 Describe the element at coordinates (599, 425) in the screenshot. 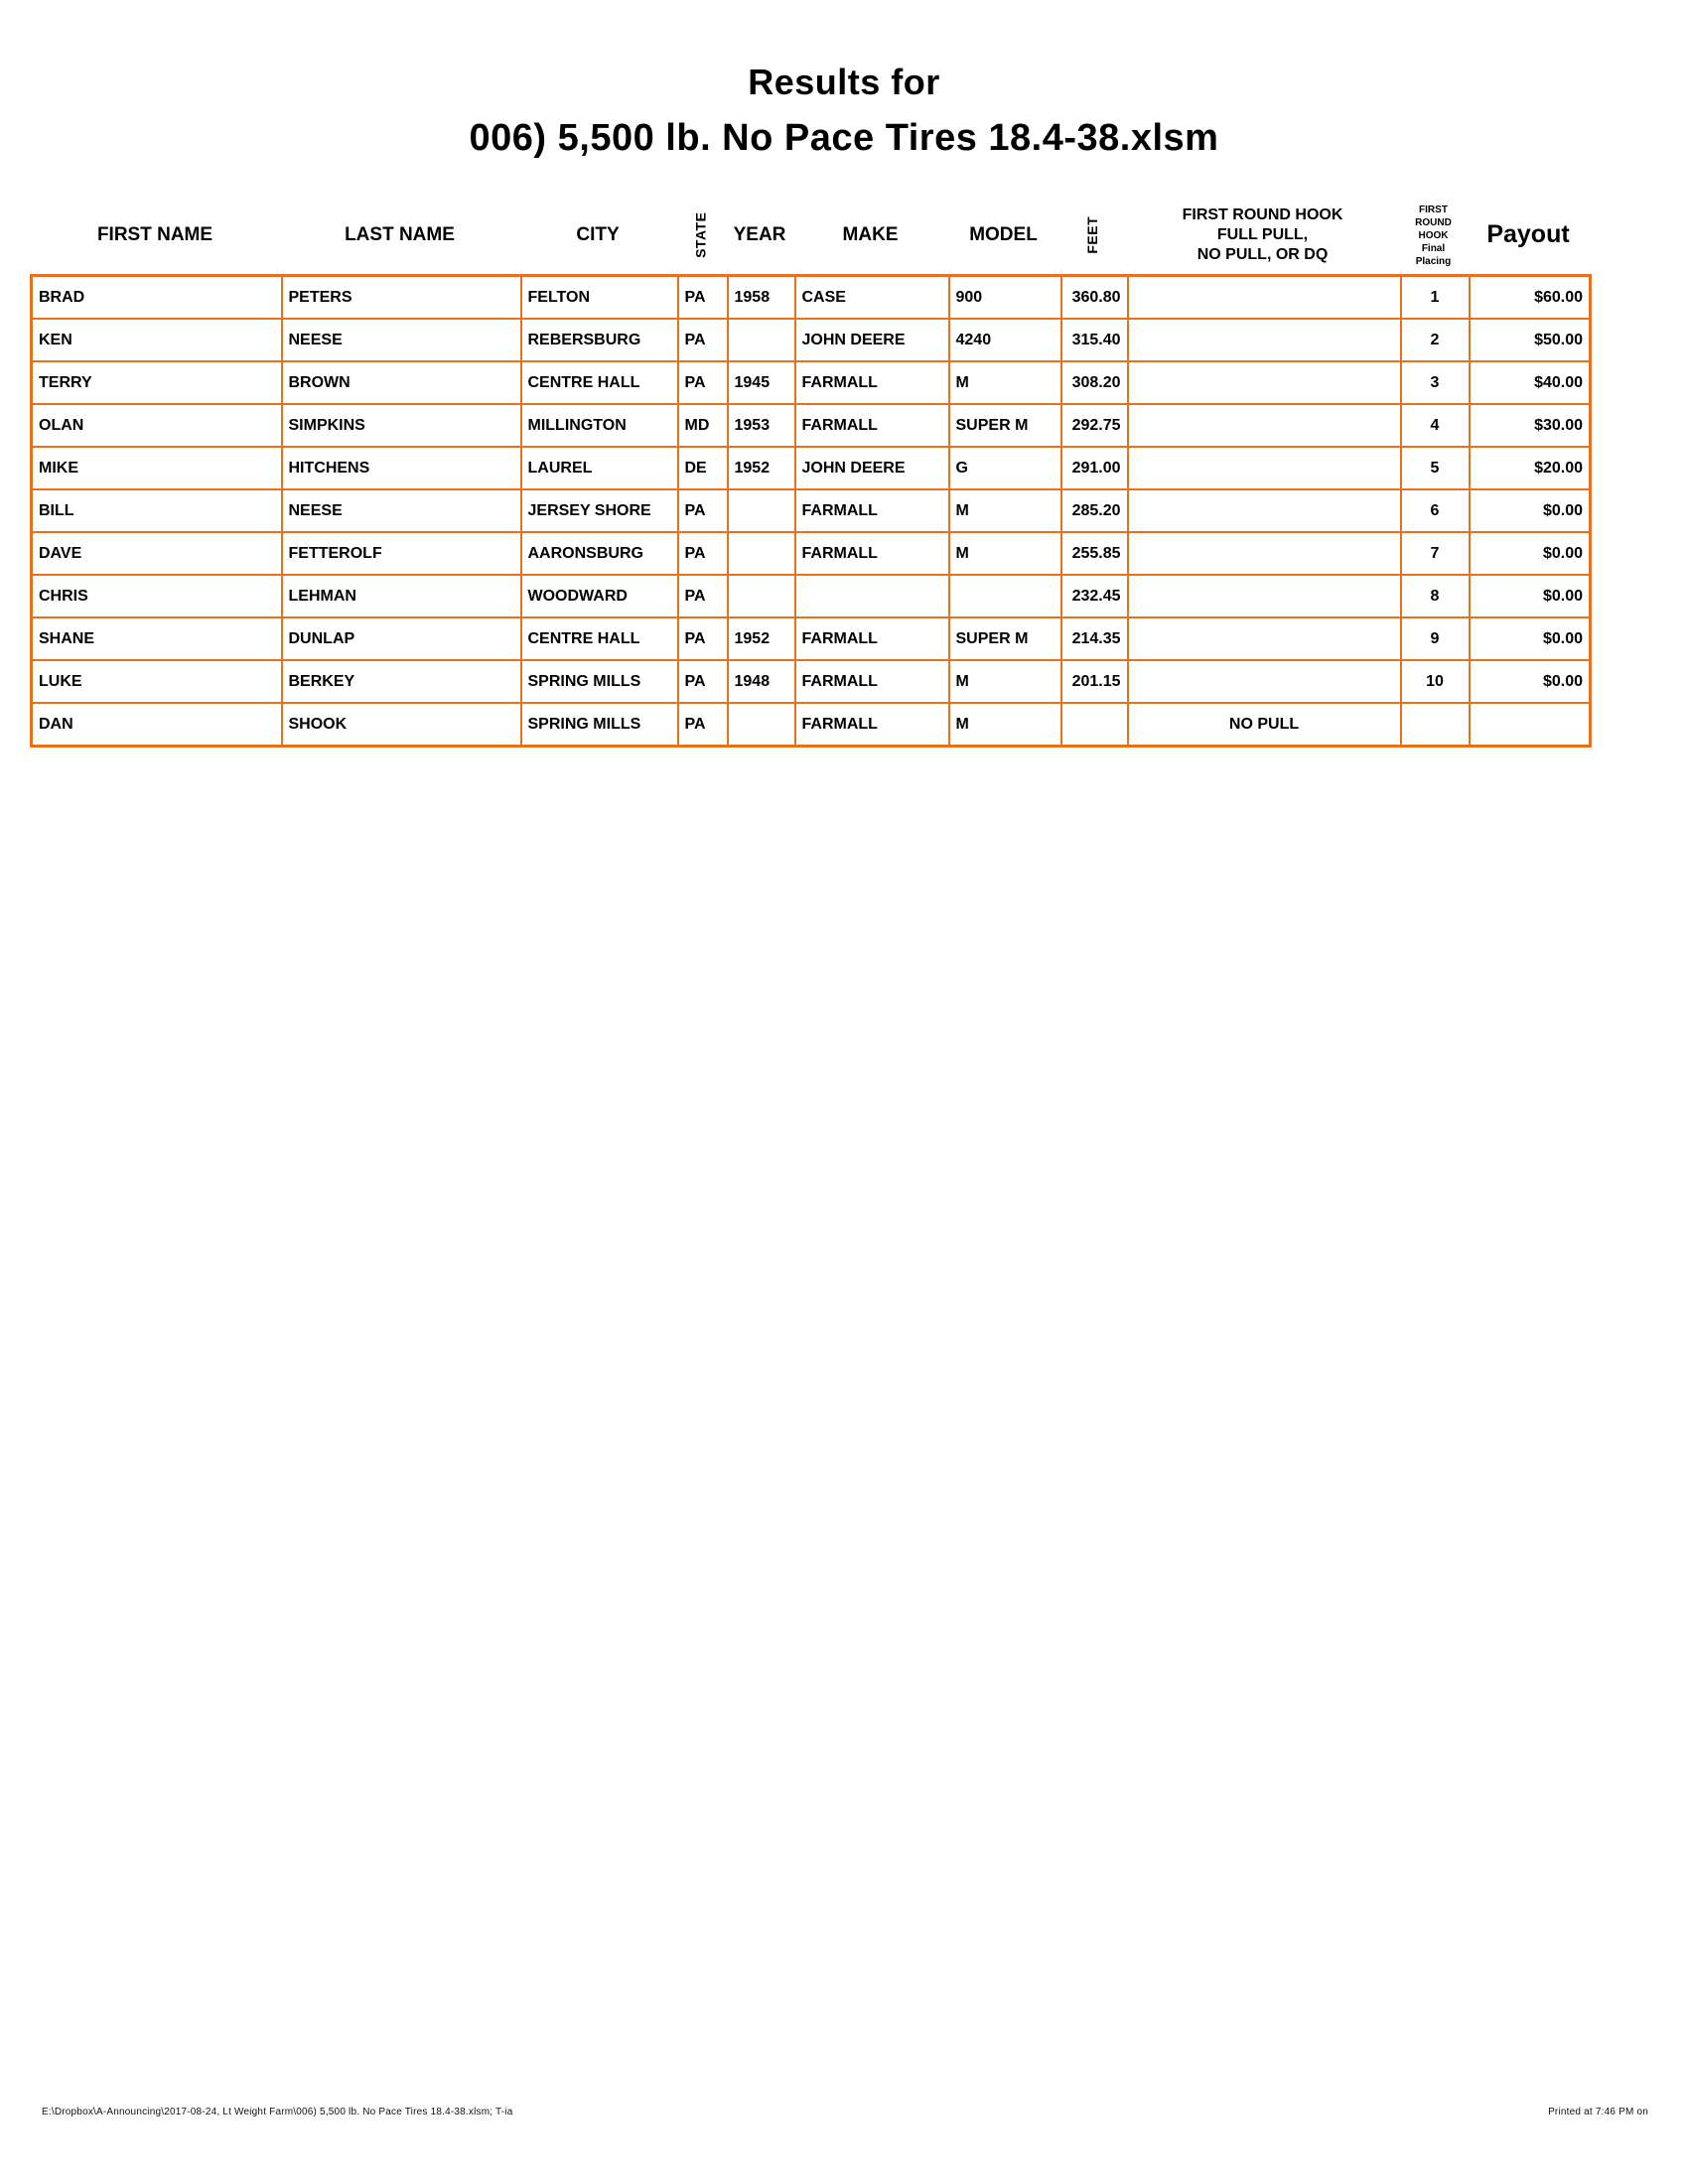

I see `cell-city: MILLINGTON` at that location.